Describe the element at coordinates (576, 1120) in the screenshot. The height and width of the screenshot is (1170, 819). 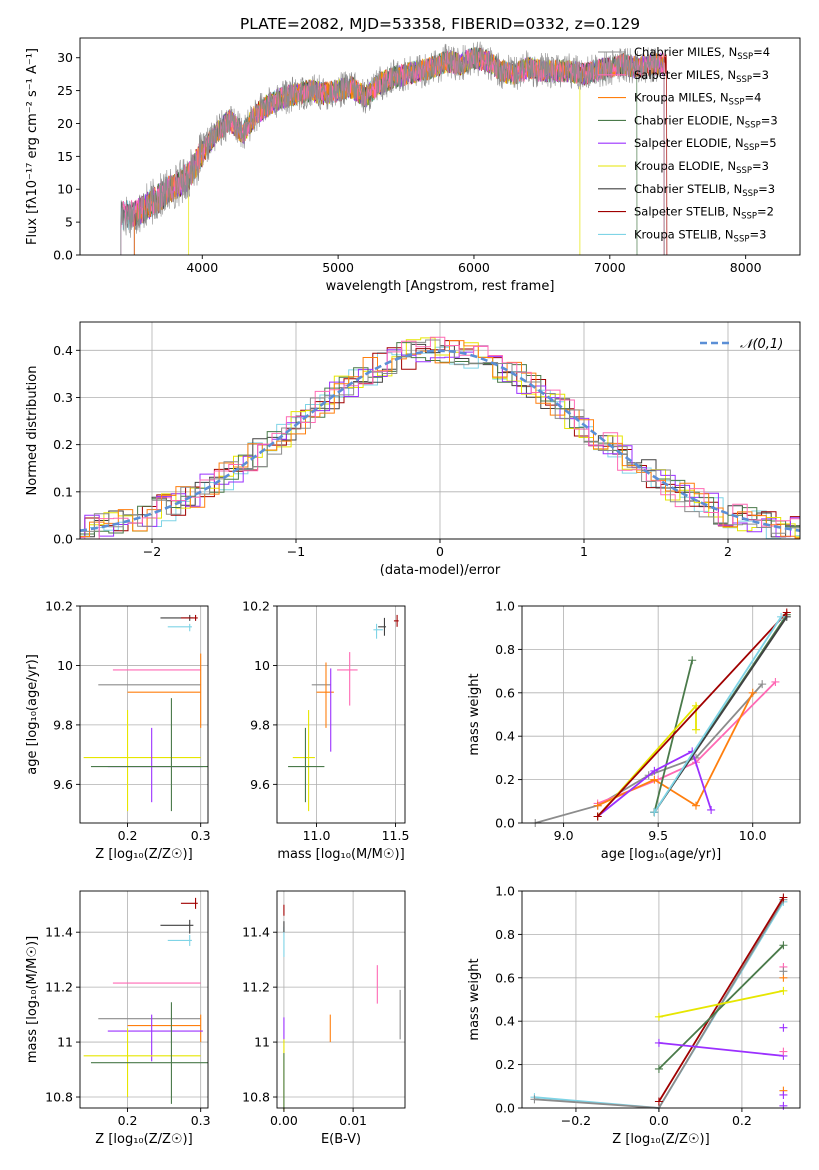
I see `x-tick-label: −0.2` at that location.